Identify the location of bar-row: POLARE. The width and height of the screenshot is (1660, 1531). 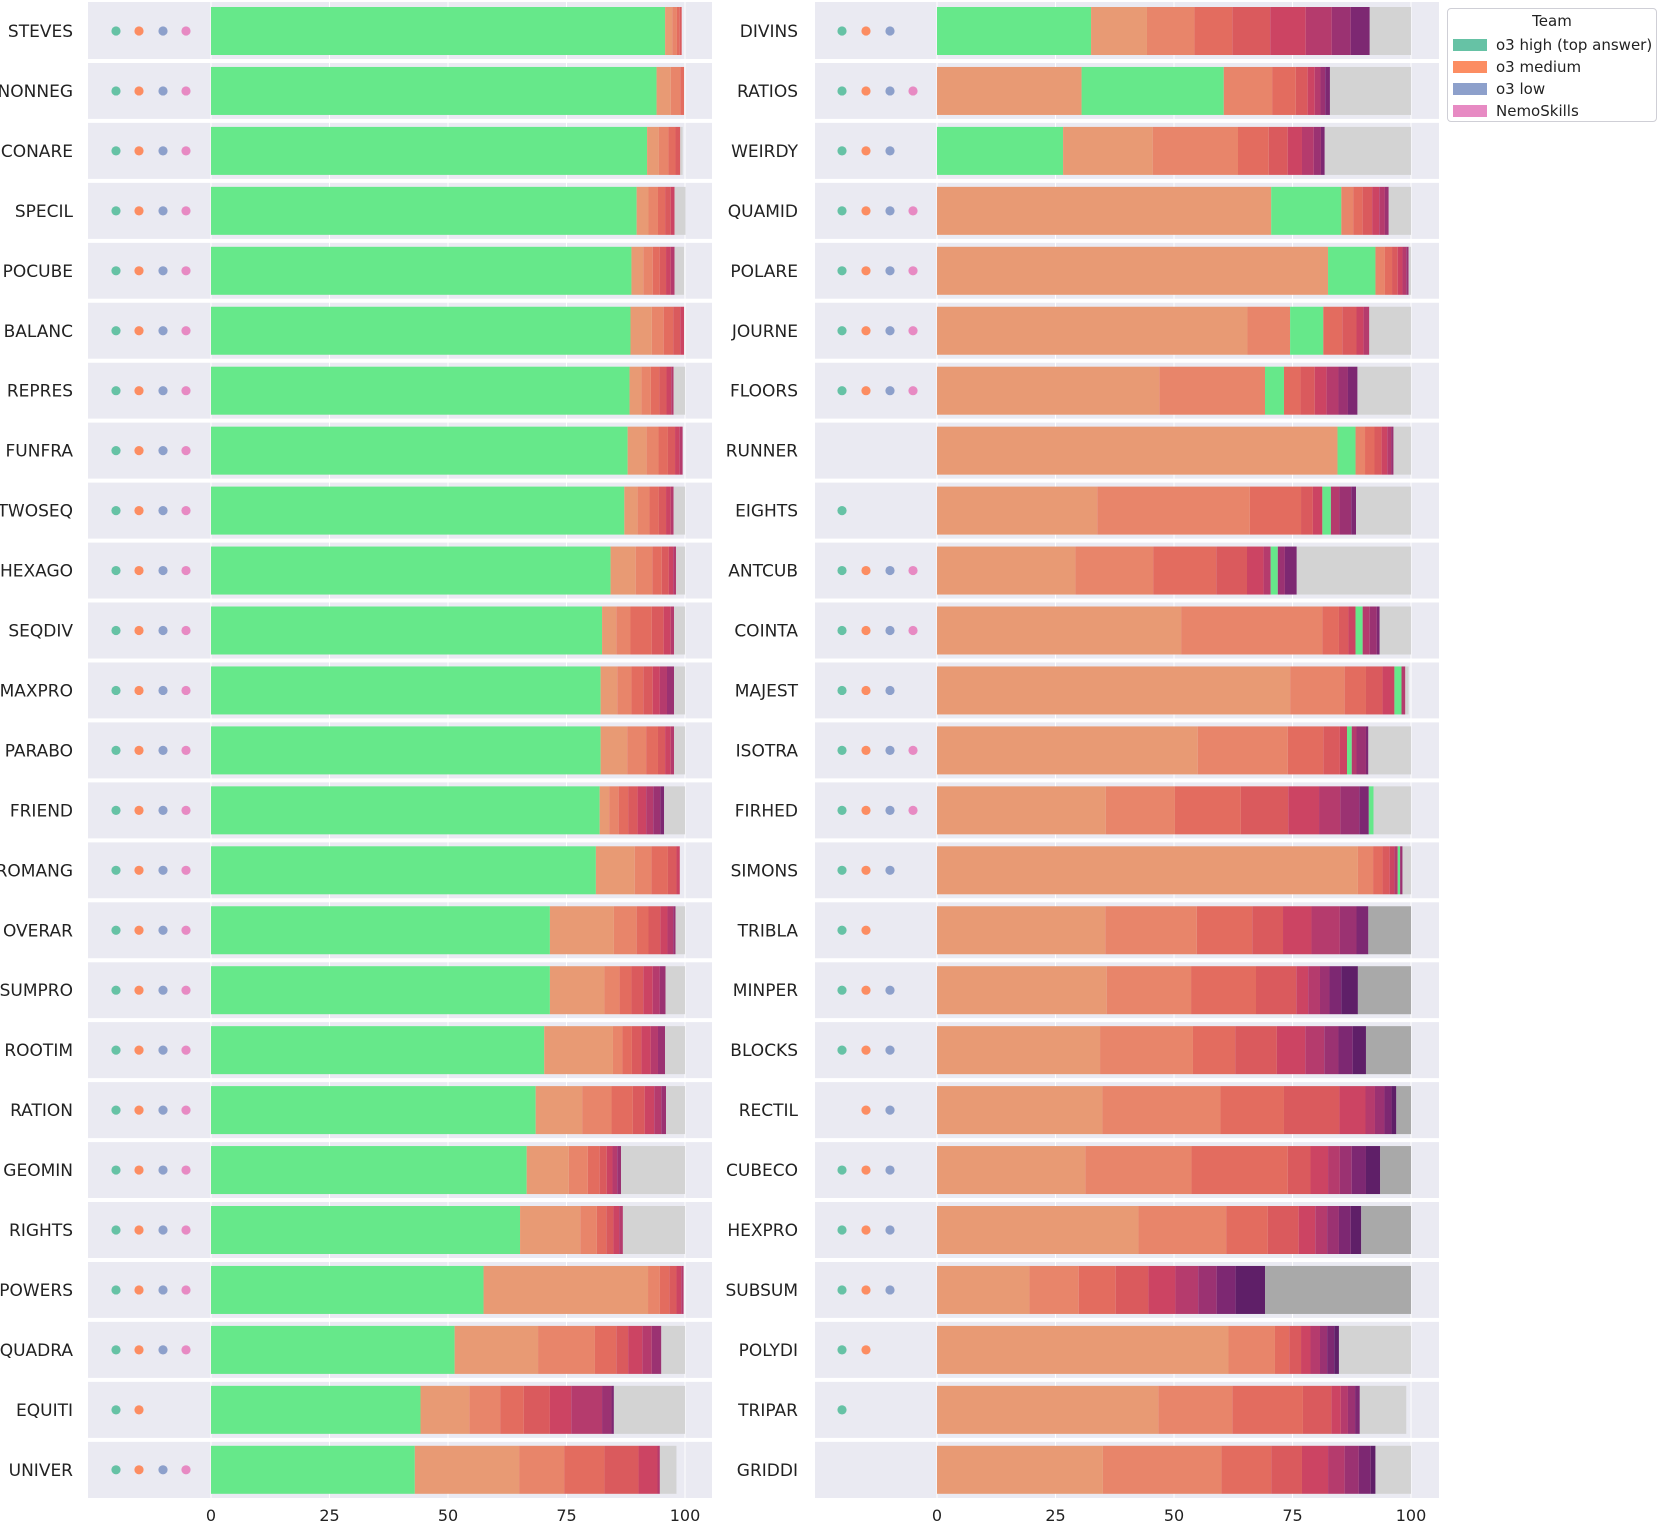
(1084, 266).